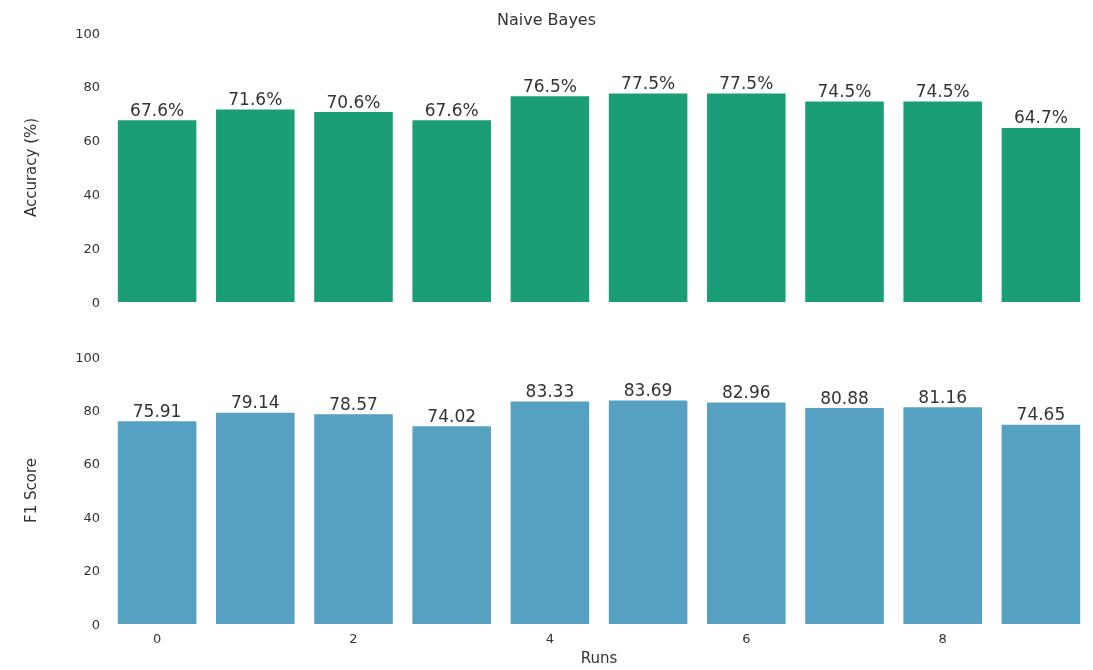 Image resolution: width=1093 pixels, height=670 pixels. Describe the element at coordinates (255, 98) in the screenshot. I see `data-label: 71.6%` at that location.